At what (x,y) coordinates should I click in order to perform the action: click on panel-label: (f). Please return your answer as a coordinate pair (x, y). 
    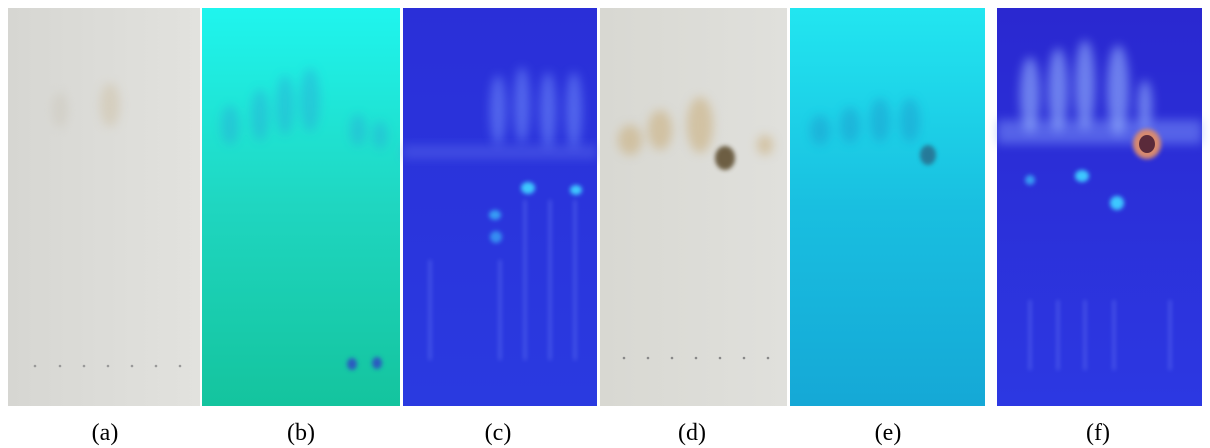
    Looking at the image, I should click on (1098, 433).